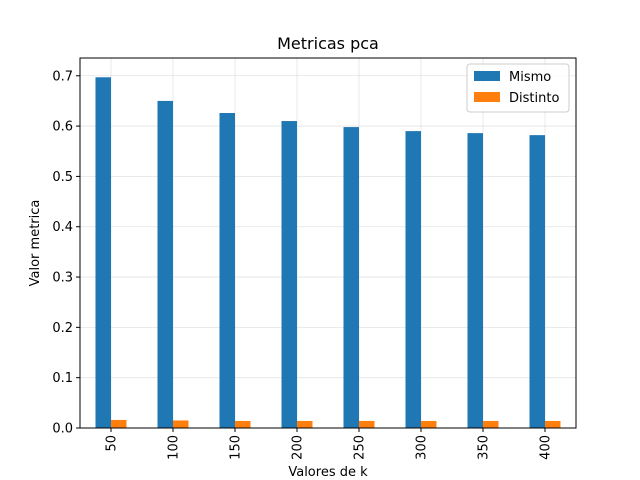  What do you see at coordinates (62, 76) in the screenshot?
I see `y-tick-label: 0.7` at bounding box center [62, 76].